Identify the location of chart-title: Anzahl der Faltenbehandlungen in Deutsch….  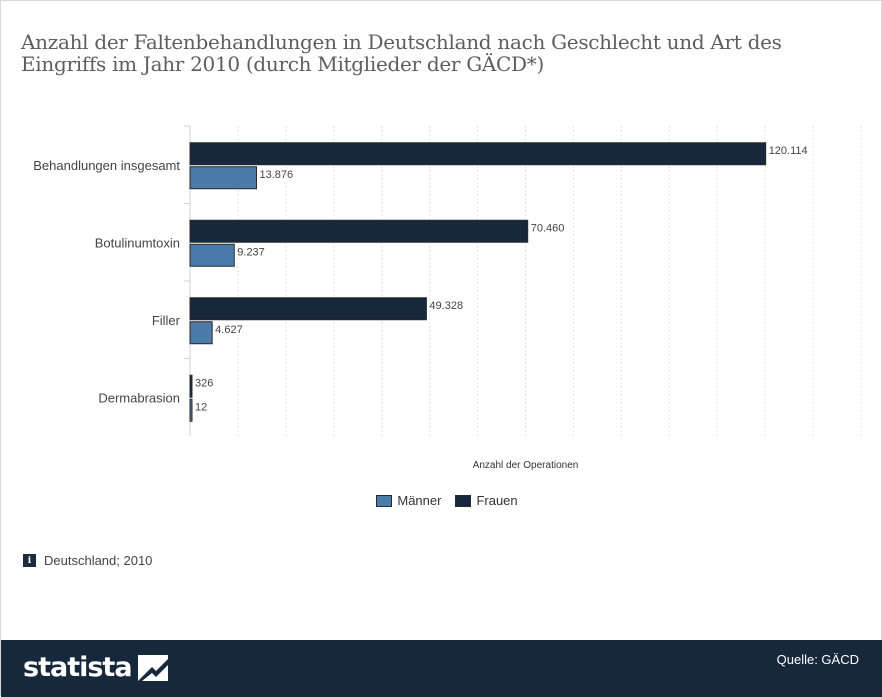
(401, 53).